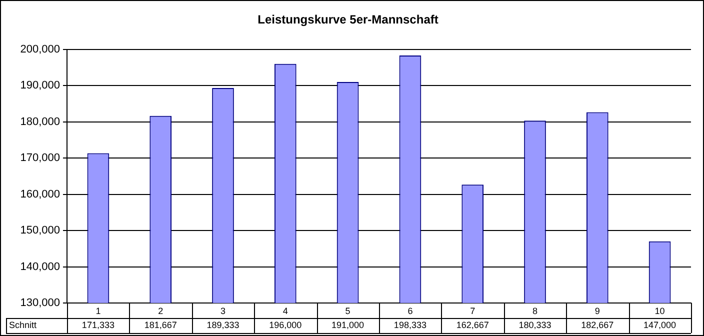  What do you see at coordinates (410, 325) in the screenshot?
I see `data-label: 198,333` at bounding box center [410, 325].